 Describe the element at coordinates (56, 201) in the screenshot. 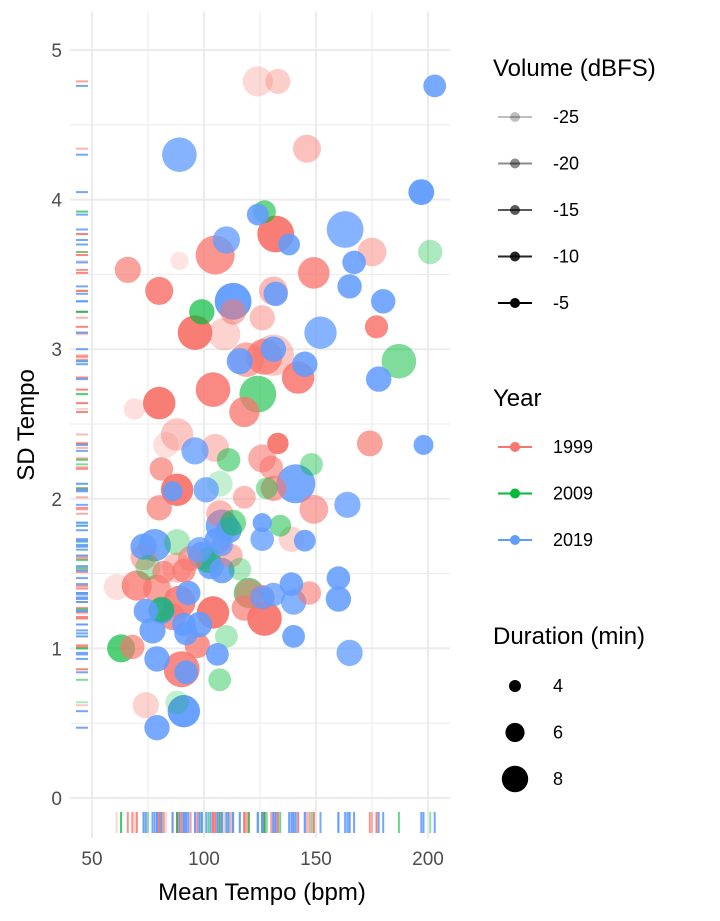

I see `y-tick-label: 4` at that location.